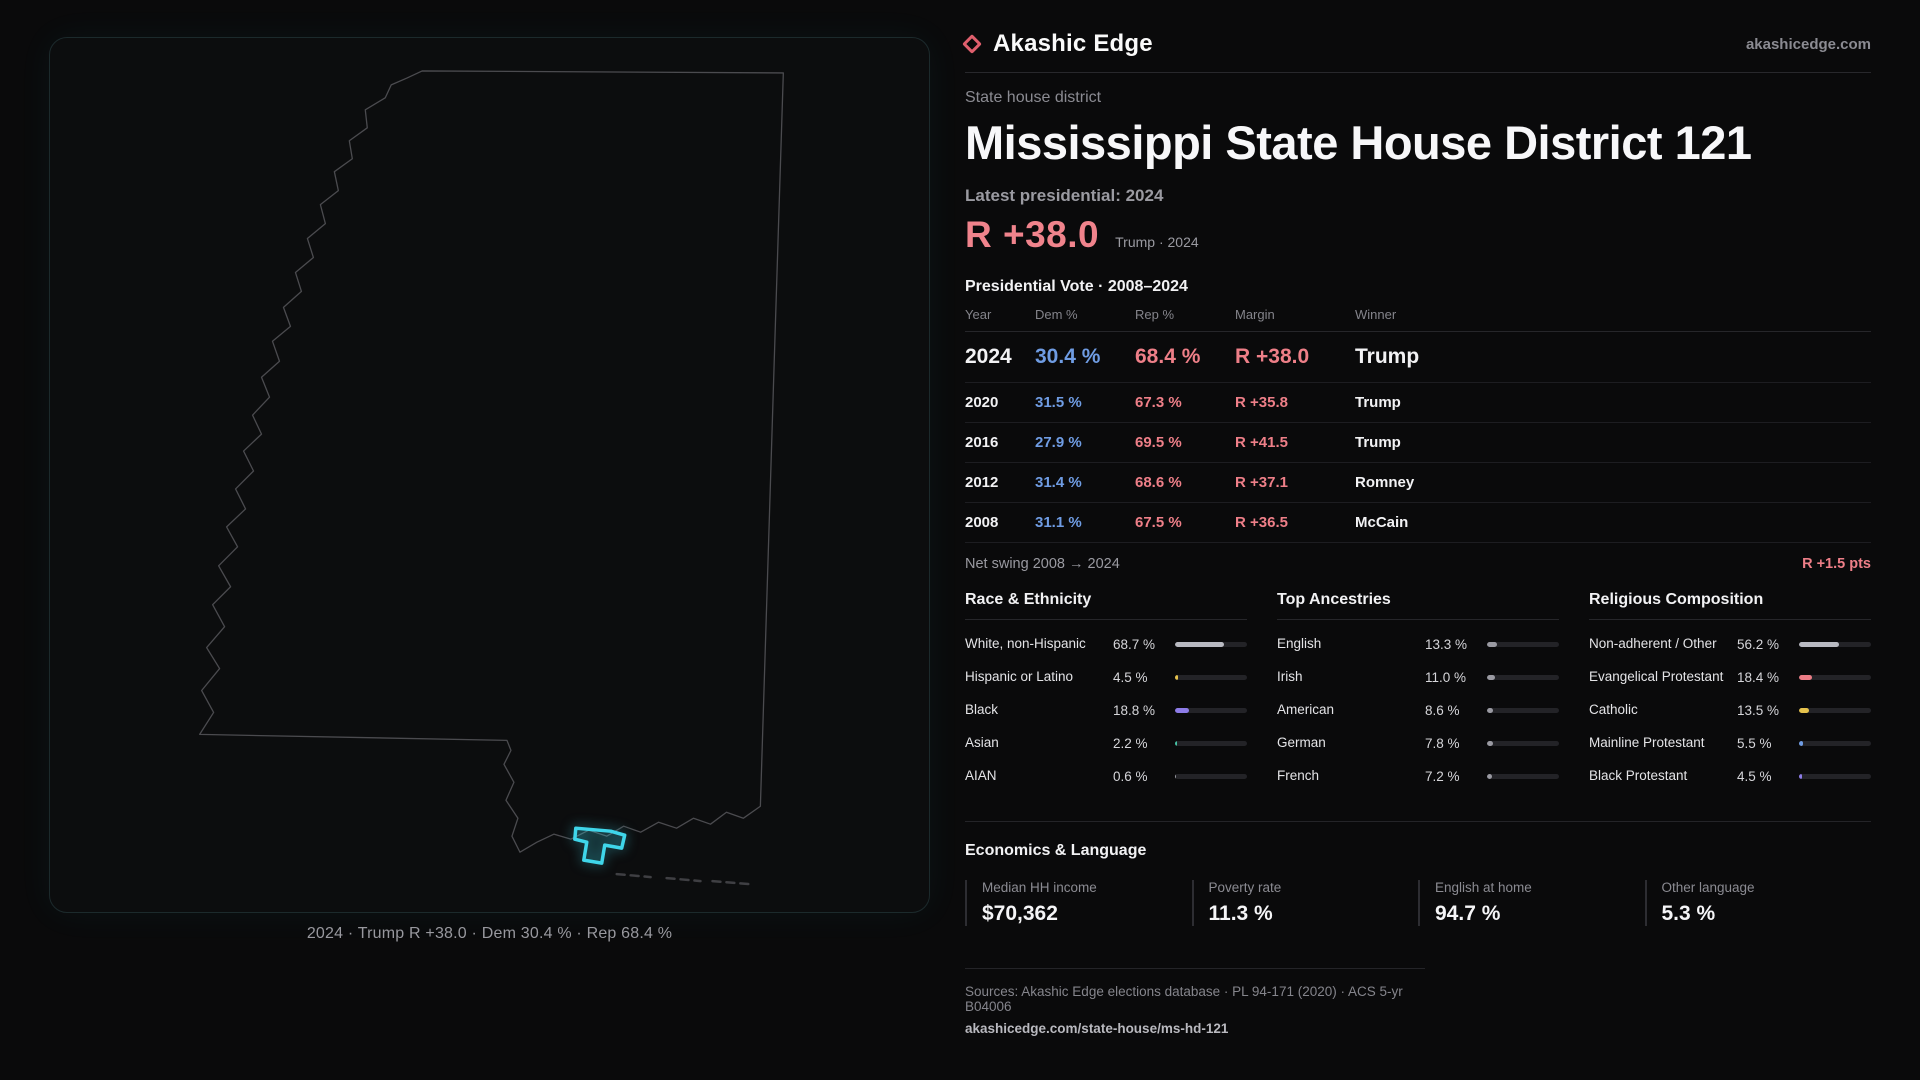 The image size is (1920, 1080). Describe the element at coordinates (1483, 887) in the screenshot. I see `stat-label: English at home` at that location.